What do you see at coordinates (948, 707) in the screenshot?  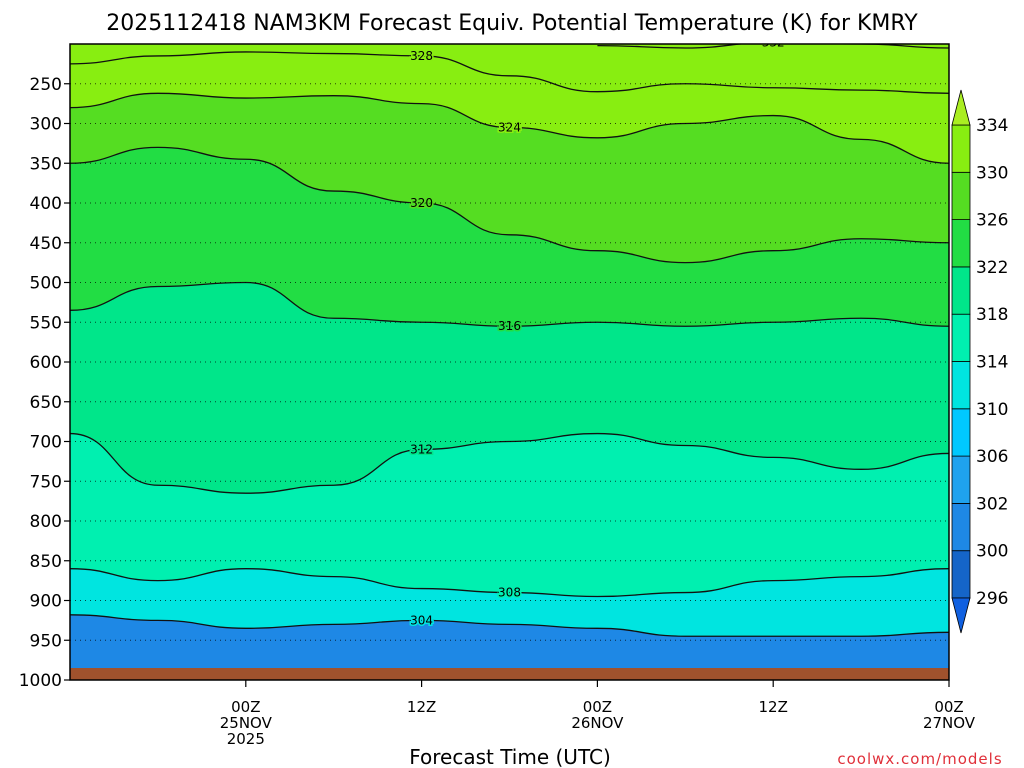 I see `x-tick-label-54-0: 00Z` at bounding box center [948, 707].